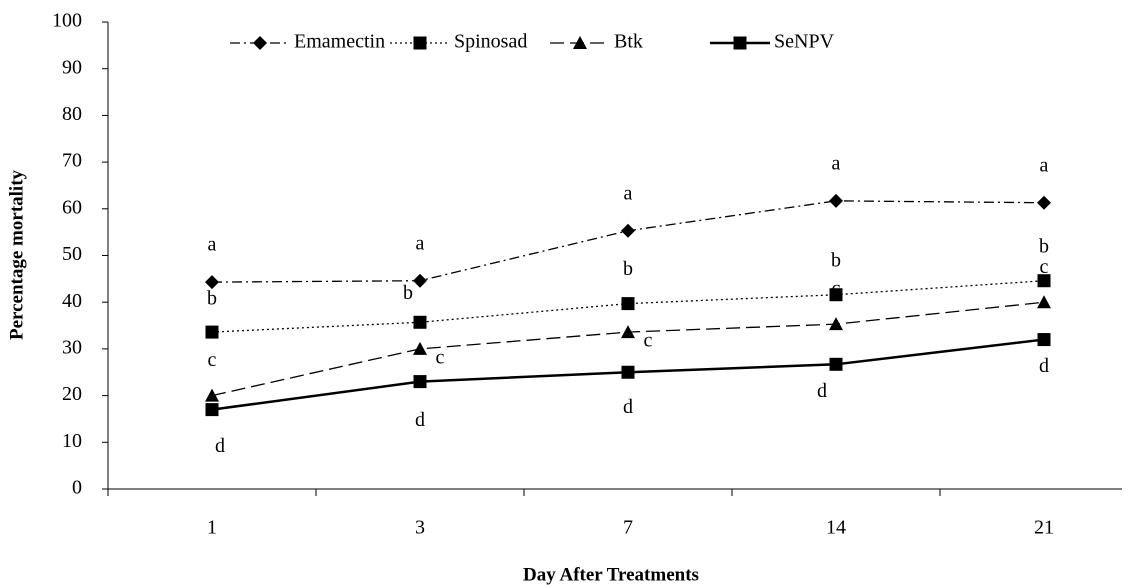 The width and height of the screenshot is (1134, 587). What do you see at coordinates (72, 347) in the screenshot?
I see `y-tick-label: 30` at bounding box center [72, 347].